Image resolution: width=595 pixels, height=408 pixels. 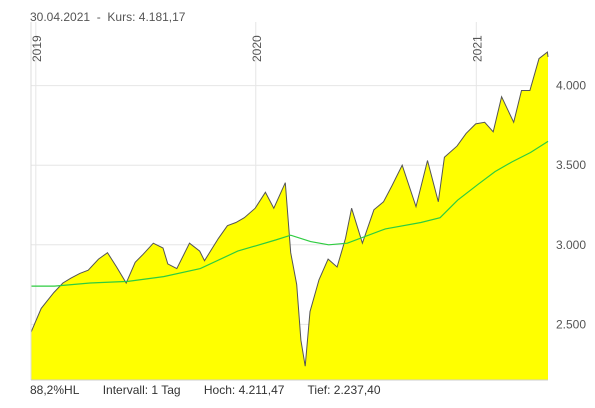 I want to click on footer-hoch-value: 4.211,47, so click(x=261, y=390).